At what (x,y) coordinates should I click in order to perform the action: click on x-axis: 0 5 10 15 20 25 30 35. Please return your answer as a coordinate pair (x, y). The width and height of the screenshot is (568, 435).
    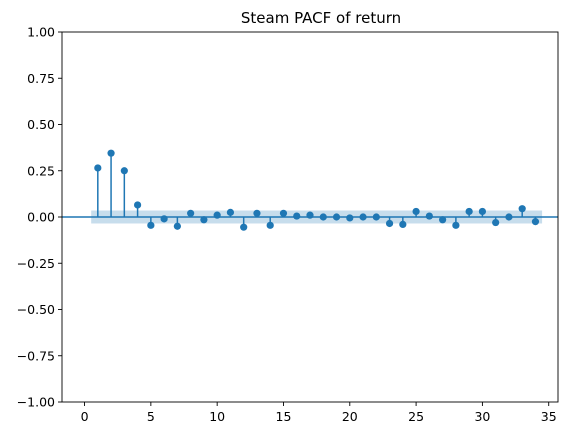
    Looking at the image, I should click on (319, 413).